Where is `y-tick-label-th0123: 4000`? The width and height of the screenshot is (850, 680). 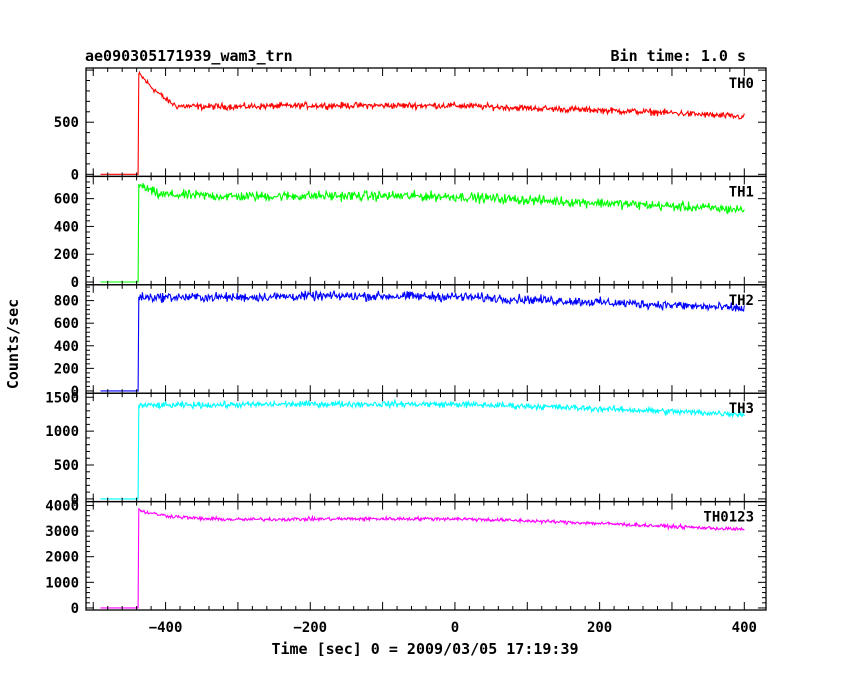 y-tick-label-th0123: 4000 is located at coordinates (62, 506).